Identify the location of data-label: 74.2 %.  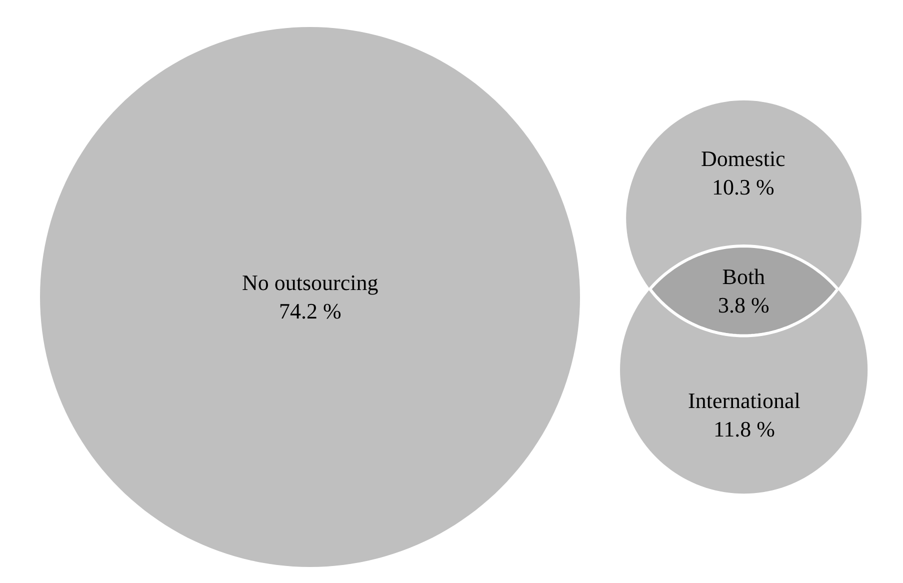
(310, 311).